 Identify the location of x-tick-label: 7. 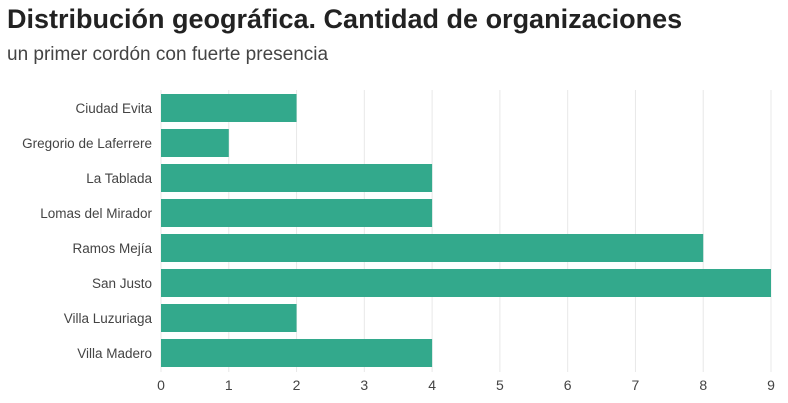
(636, 385).